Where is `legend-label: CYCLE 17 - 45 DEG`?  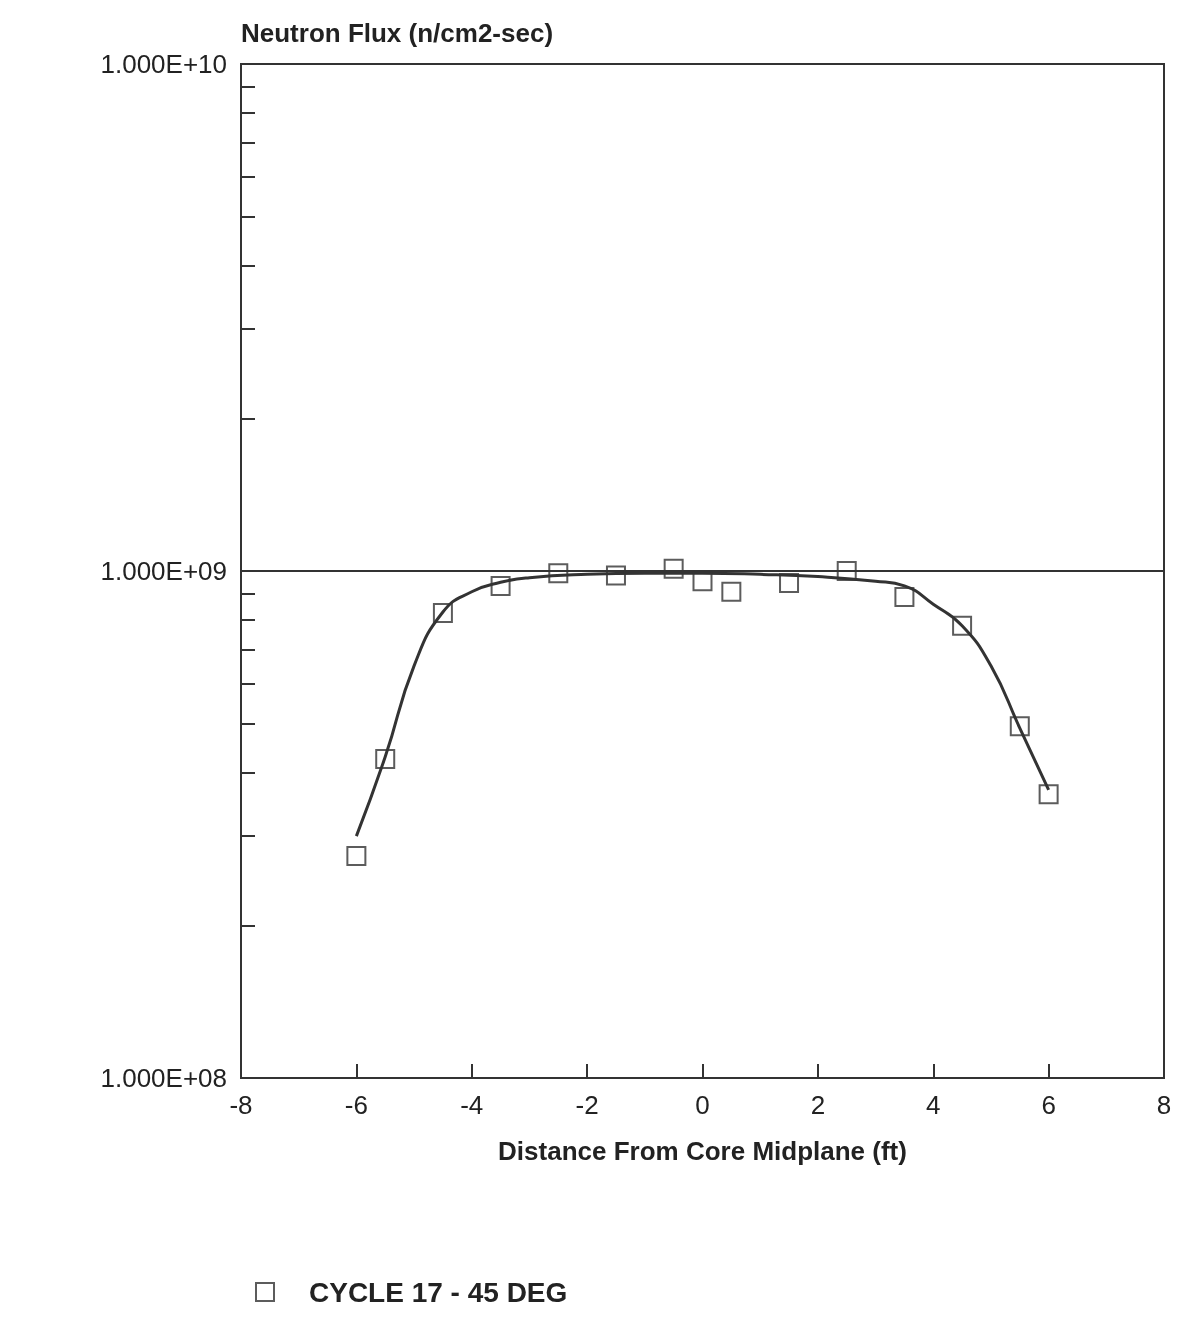 legend-label: CYCLE 17 - 45 DEG is located at coordinates (438, 1292).